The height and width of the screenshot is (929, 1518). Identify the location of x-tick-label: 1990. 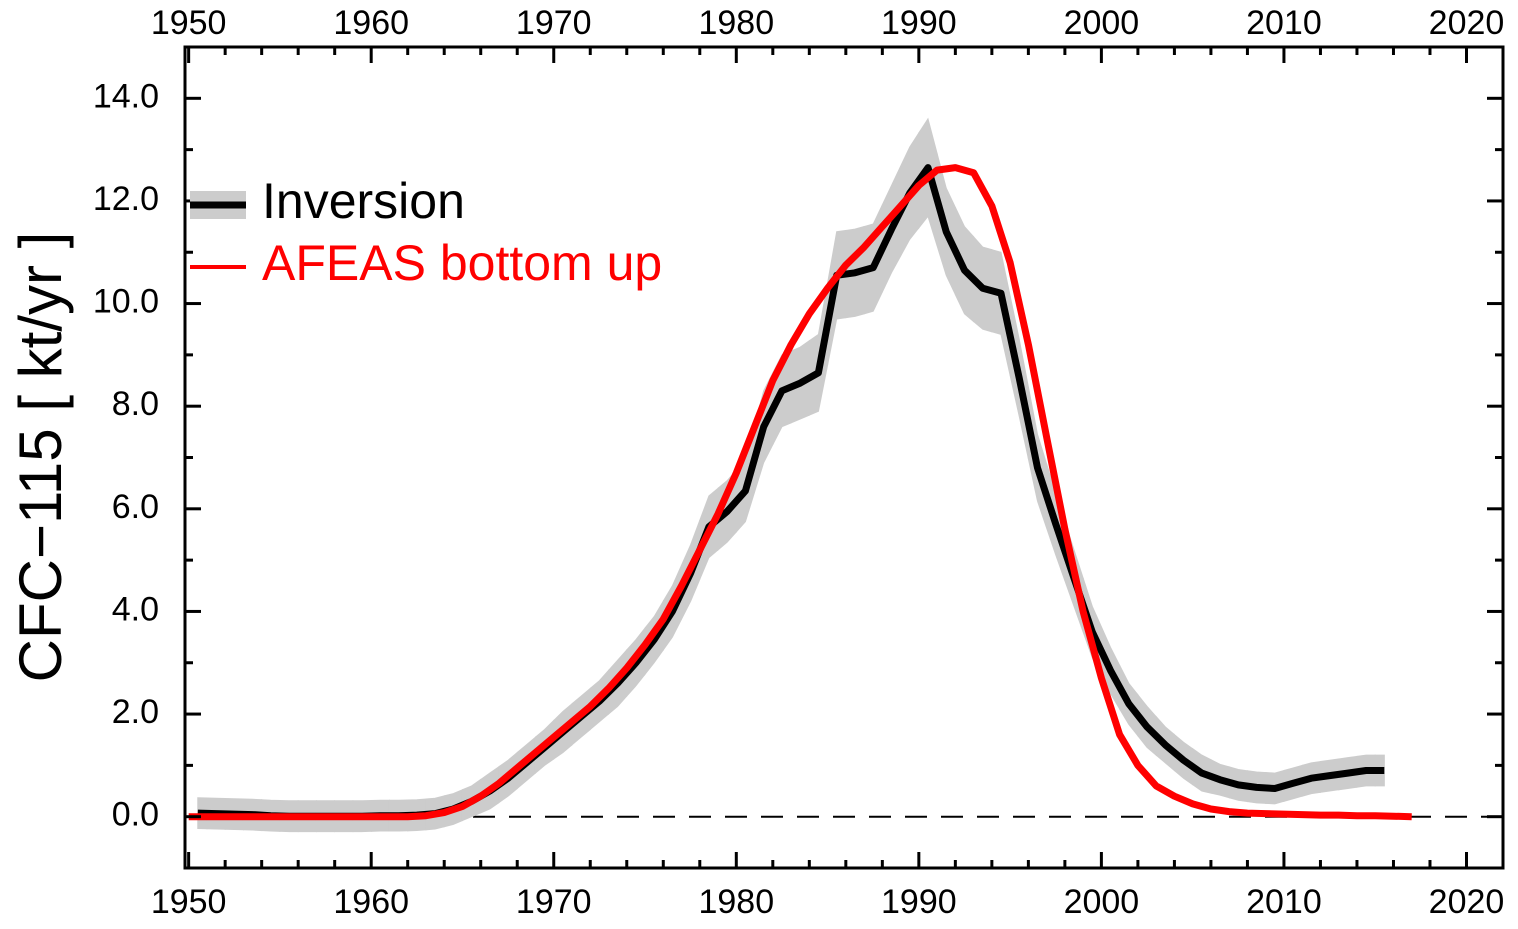
(919, 902).